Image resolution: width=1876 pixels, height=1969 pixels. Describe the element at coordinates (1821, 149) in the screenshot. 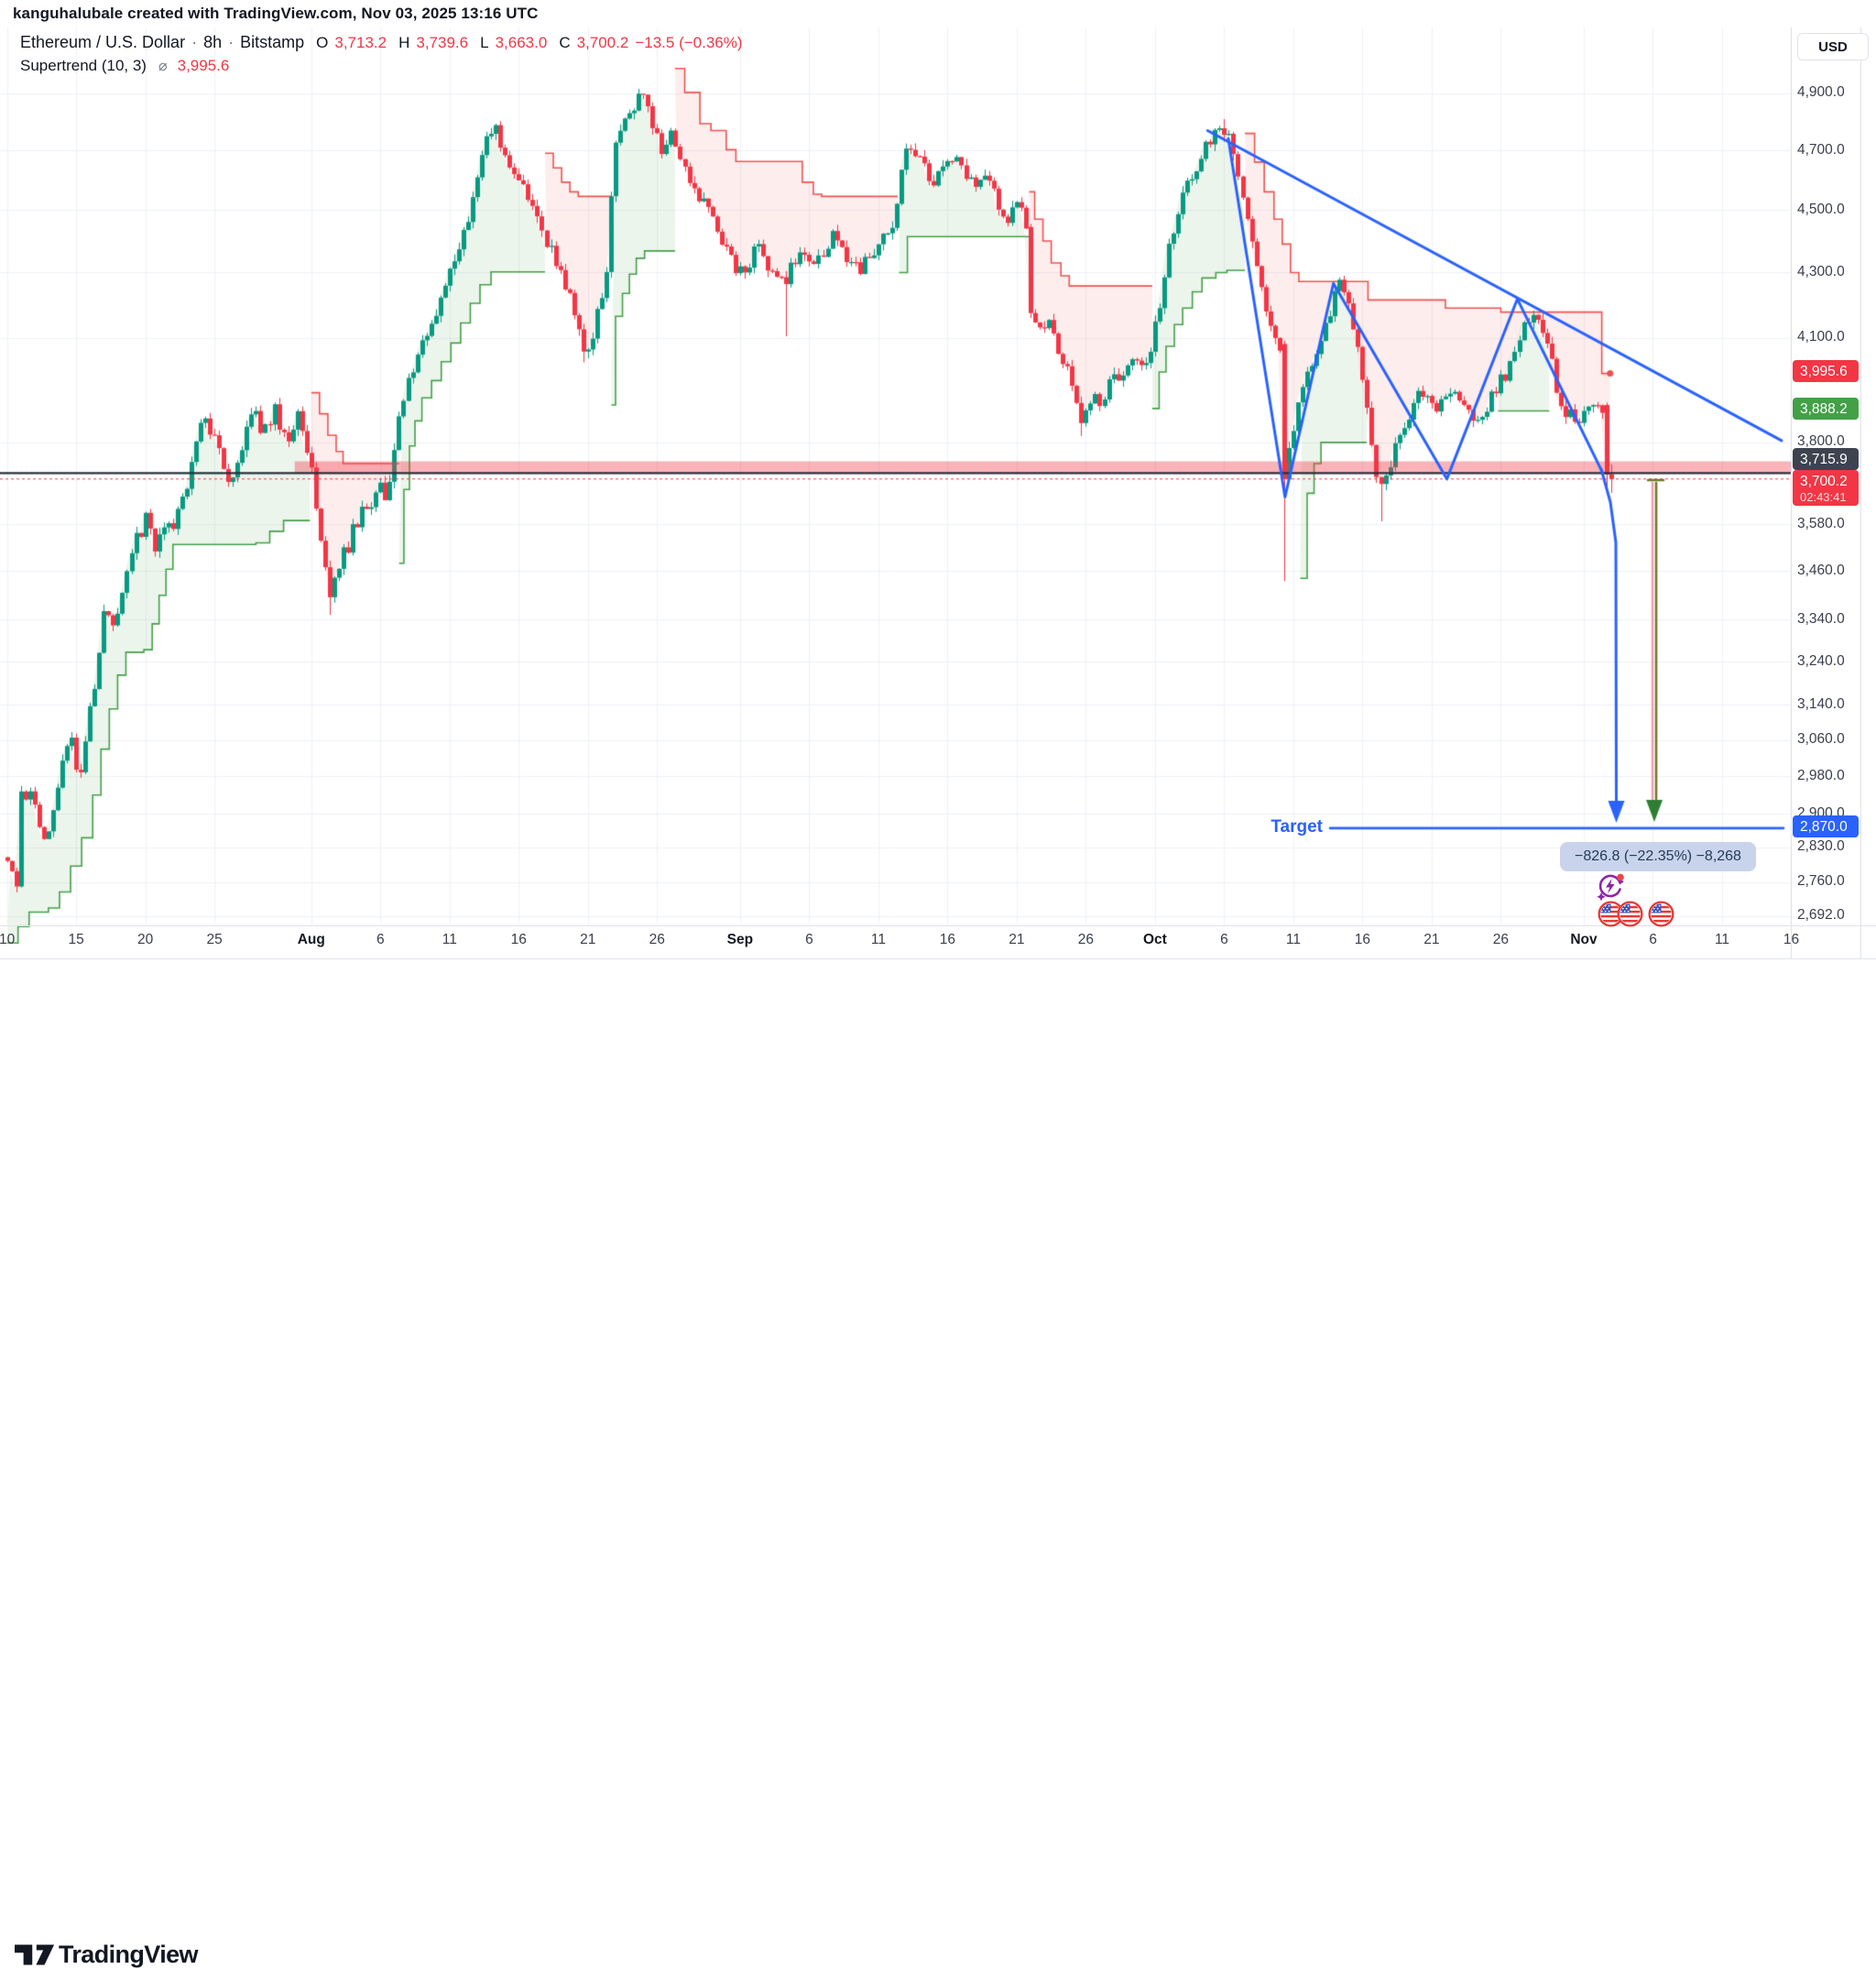

I see `price-axis-label: 4,700.0` at that location.